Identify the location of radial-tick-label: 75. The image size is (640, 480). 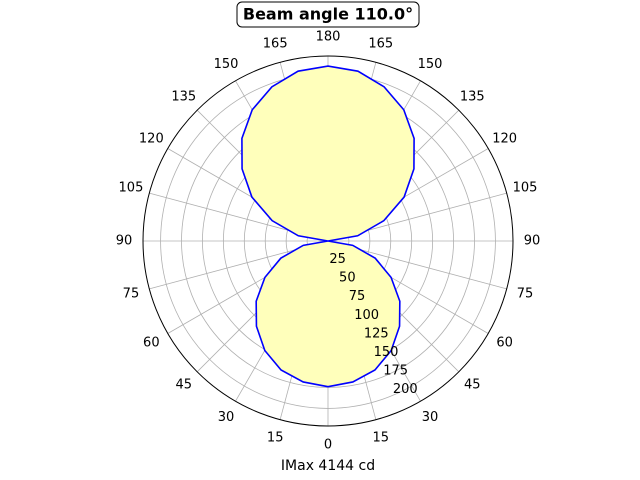
(357, 296).